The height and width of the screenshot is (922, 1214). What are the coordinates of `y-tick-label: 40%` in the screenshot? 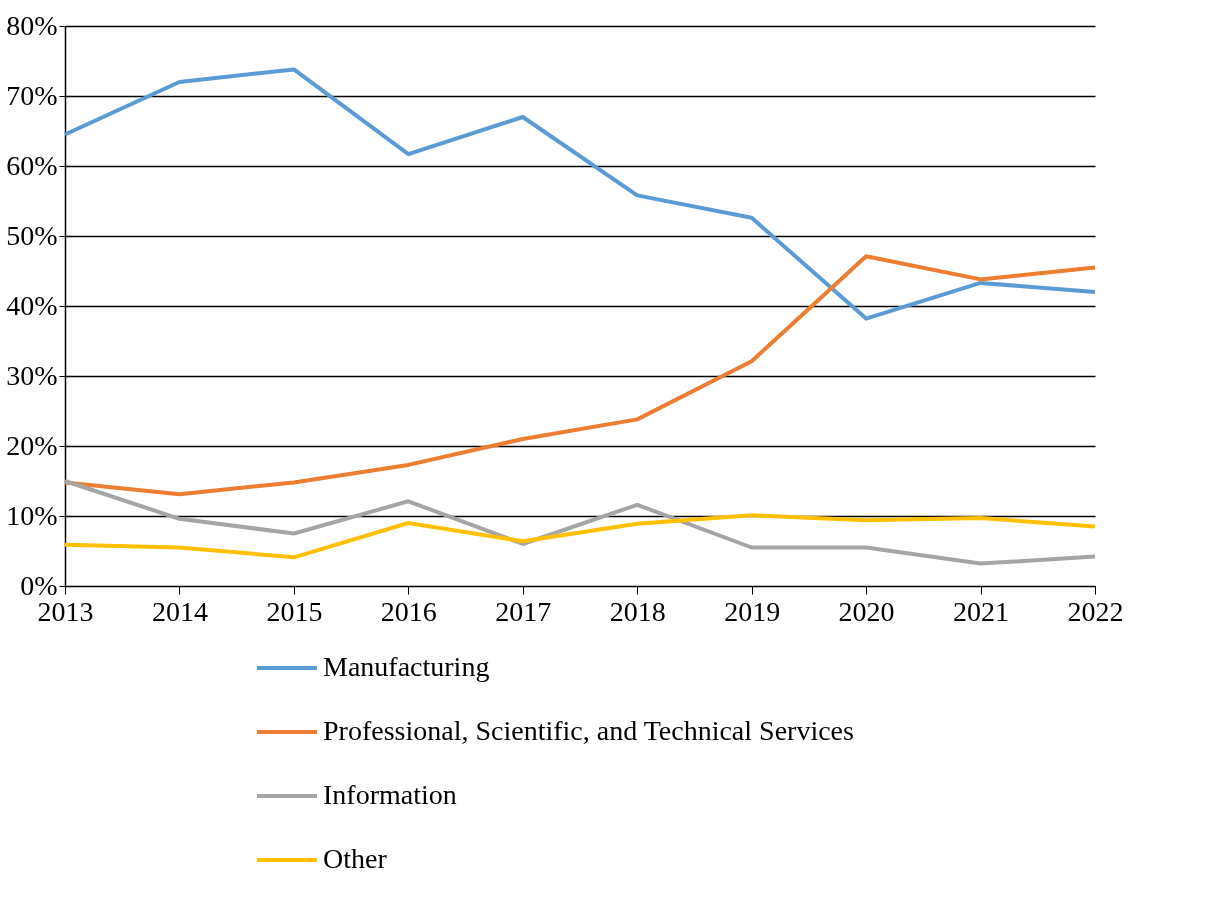 It's located at (32, 305).